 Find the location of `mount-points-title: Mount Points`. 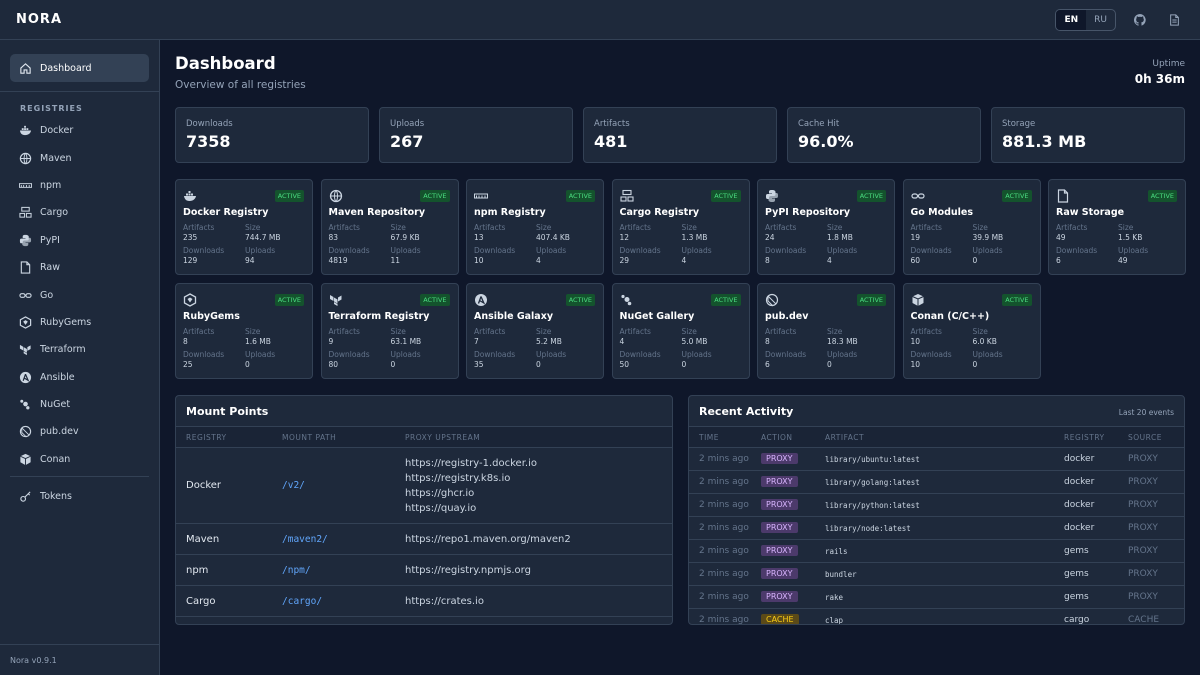

mount-points-title: Mount Points is located at coordinates (227, 411).